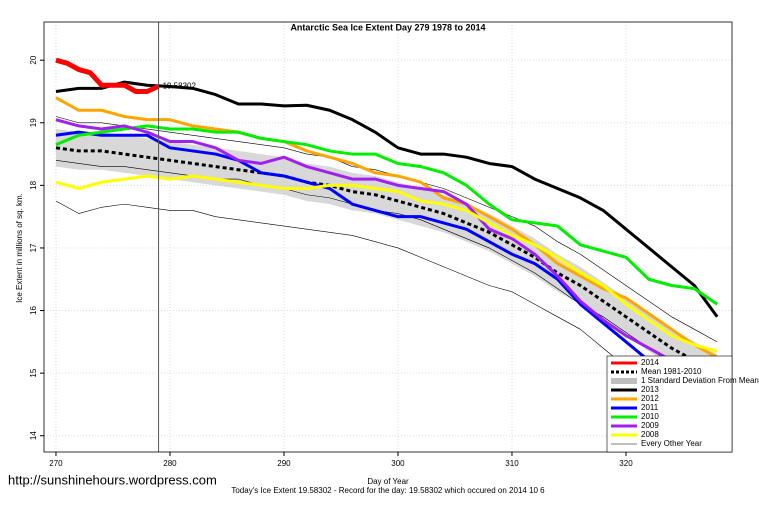 This screenshot has height=506, width=759. I want to click on series-line, so click(107, 75).